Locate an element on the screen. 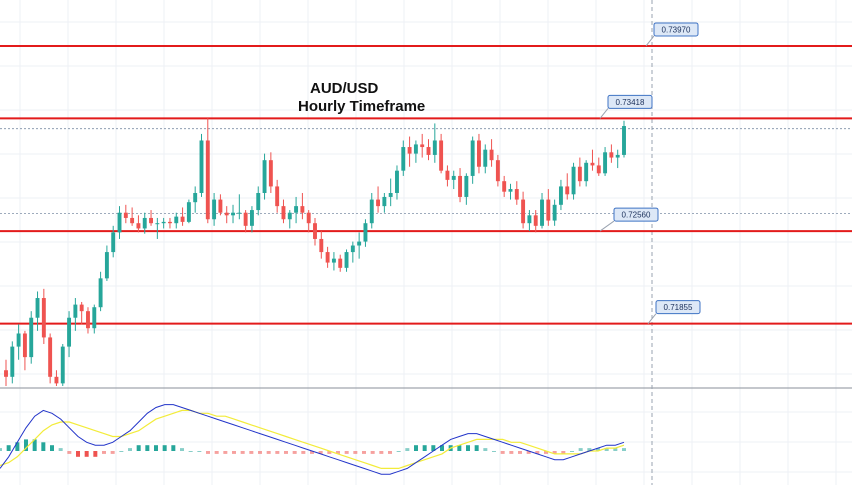 This screenshot has width=852, height=485. macd-signal-line is located at coordinates (312, 439).